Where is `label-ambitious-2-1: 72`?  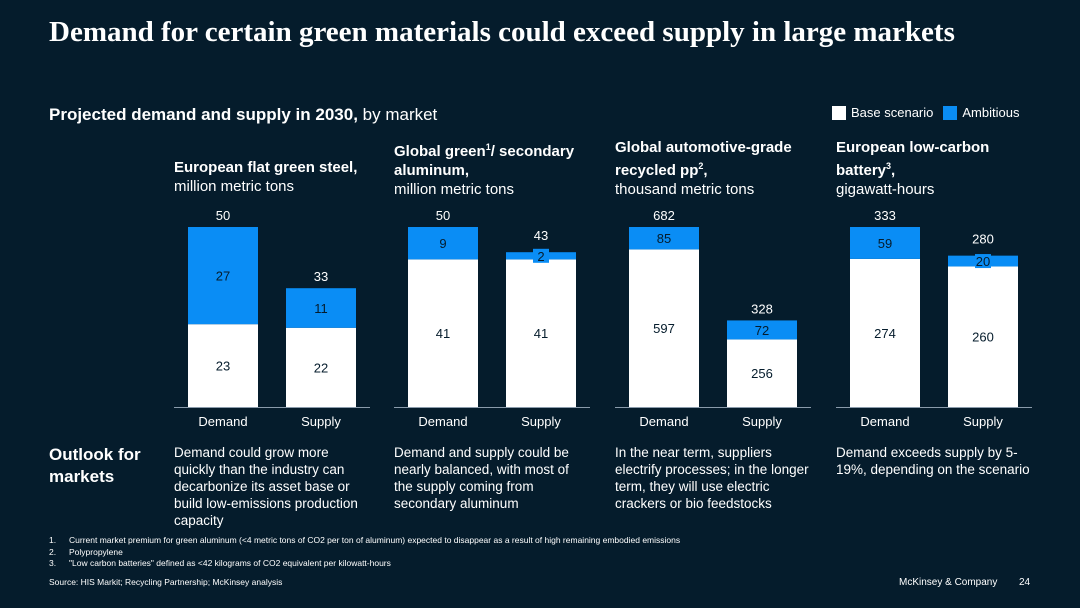 label-ambitious-2-1: 72 is located at coordinates (762, 330).